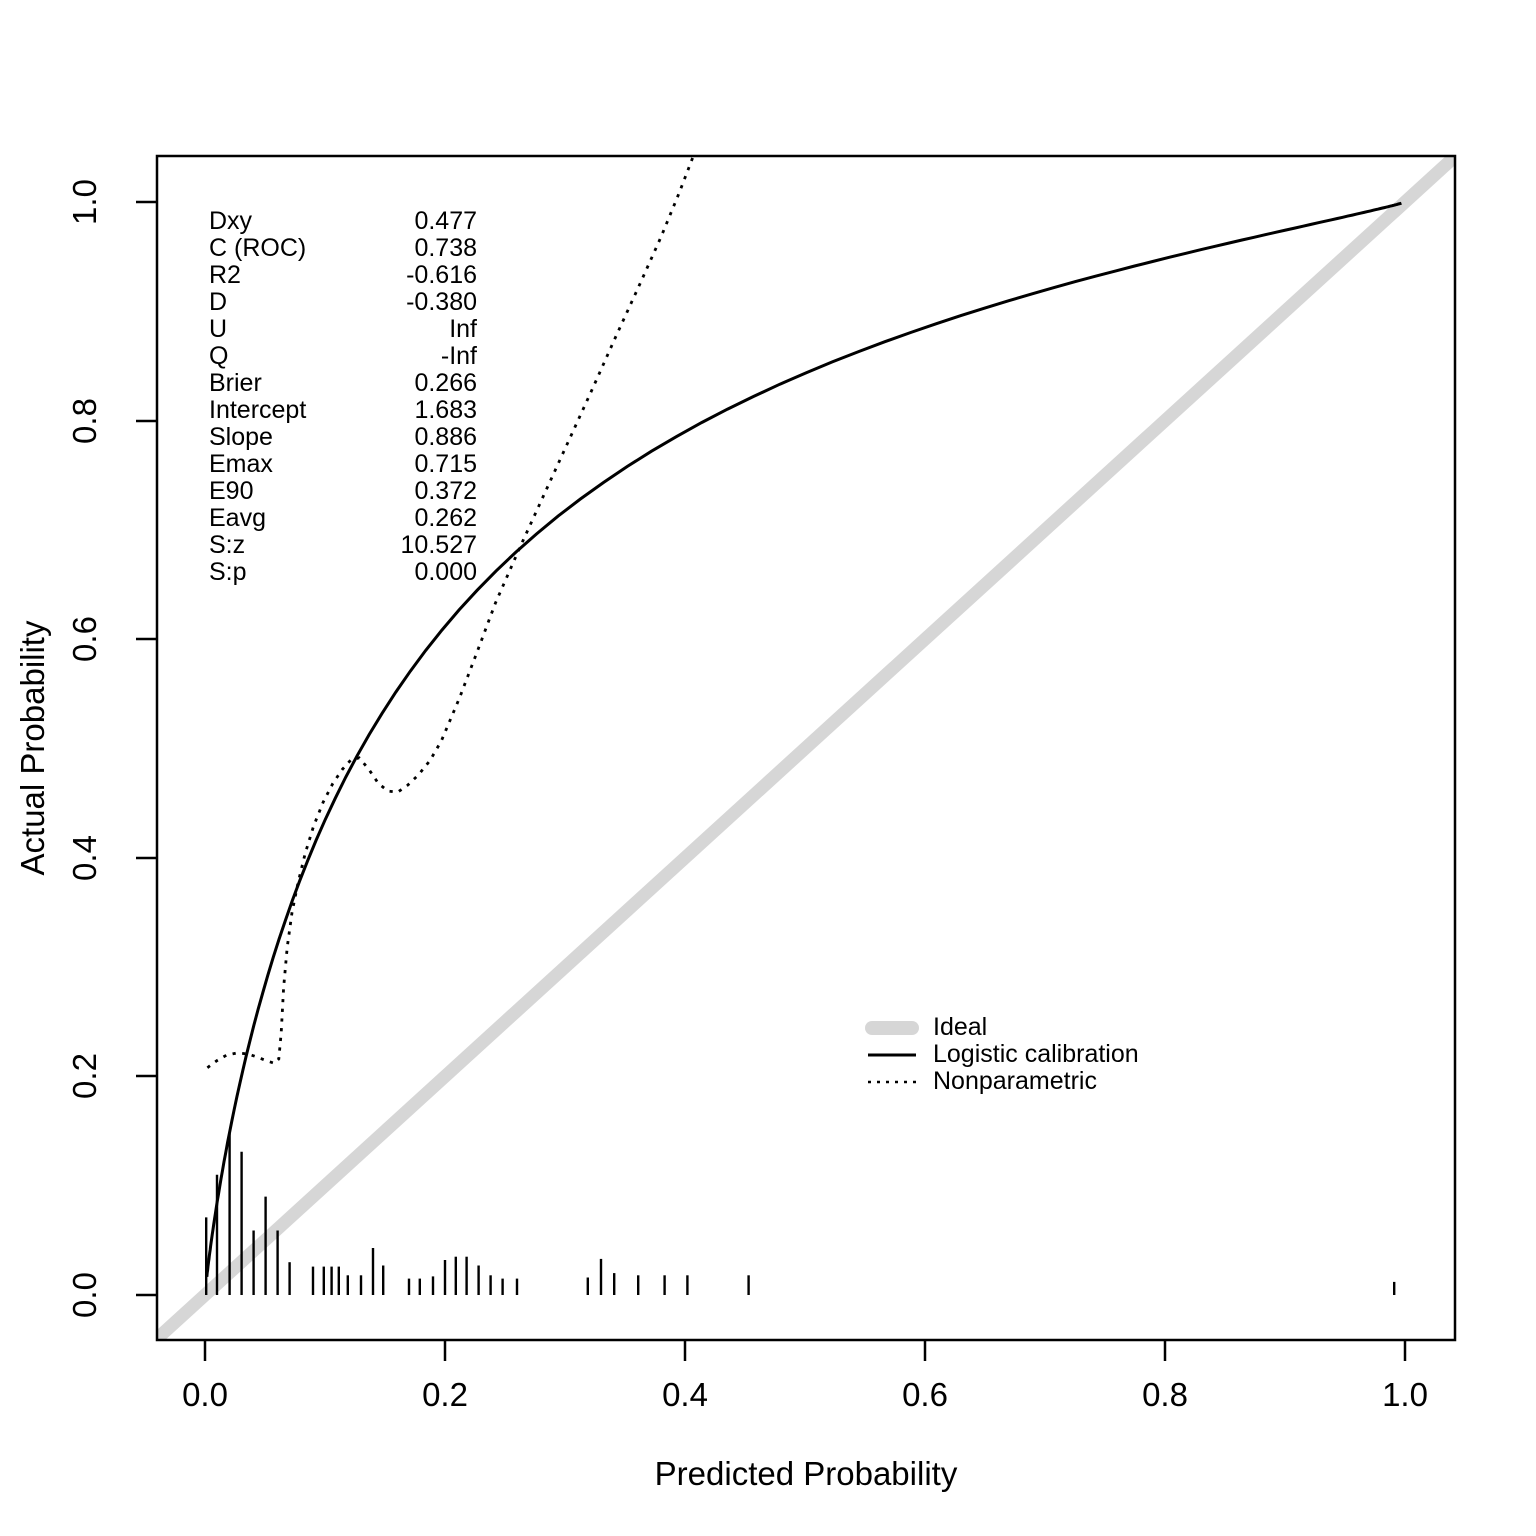  I want to click on legend-label-nonparametric: Nonparametric, so click(1015, 1081).